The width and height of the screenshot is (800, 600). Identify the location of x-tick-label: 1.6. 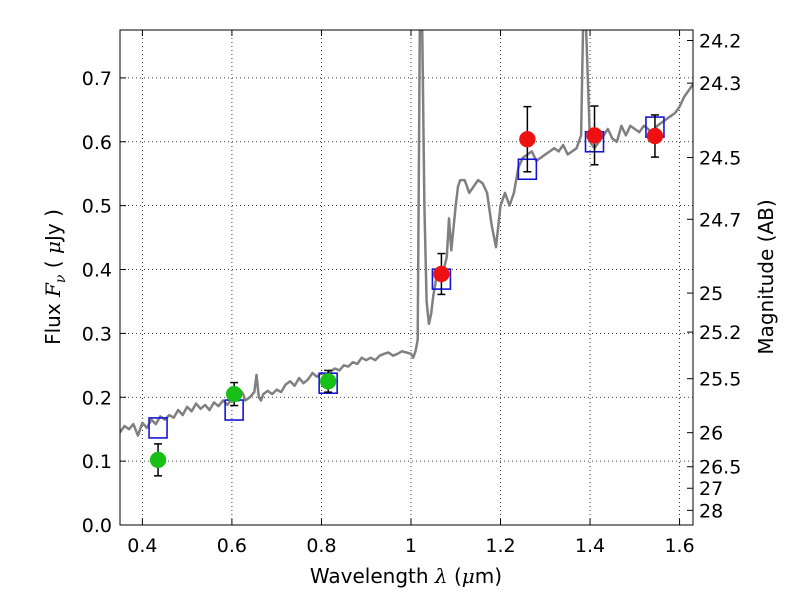
(679, 546).